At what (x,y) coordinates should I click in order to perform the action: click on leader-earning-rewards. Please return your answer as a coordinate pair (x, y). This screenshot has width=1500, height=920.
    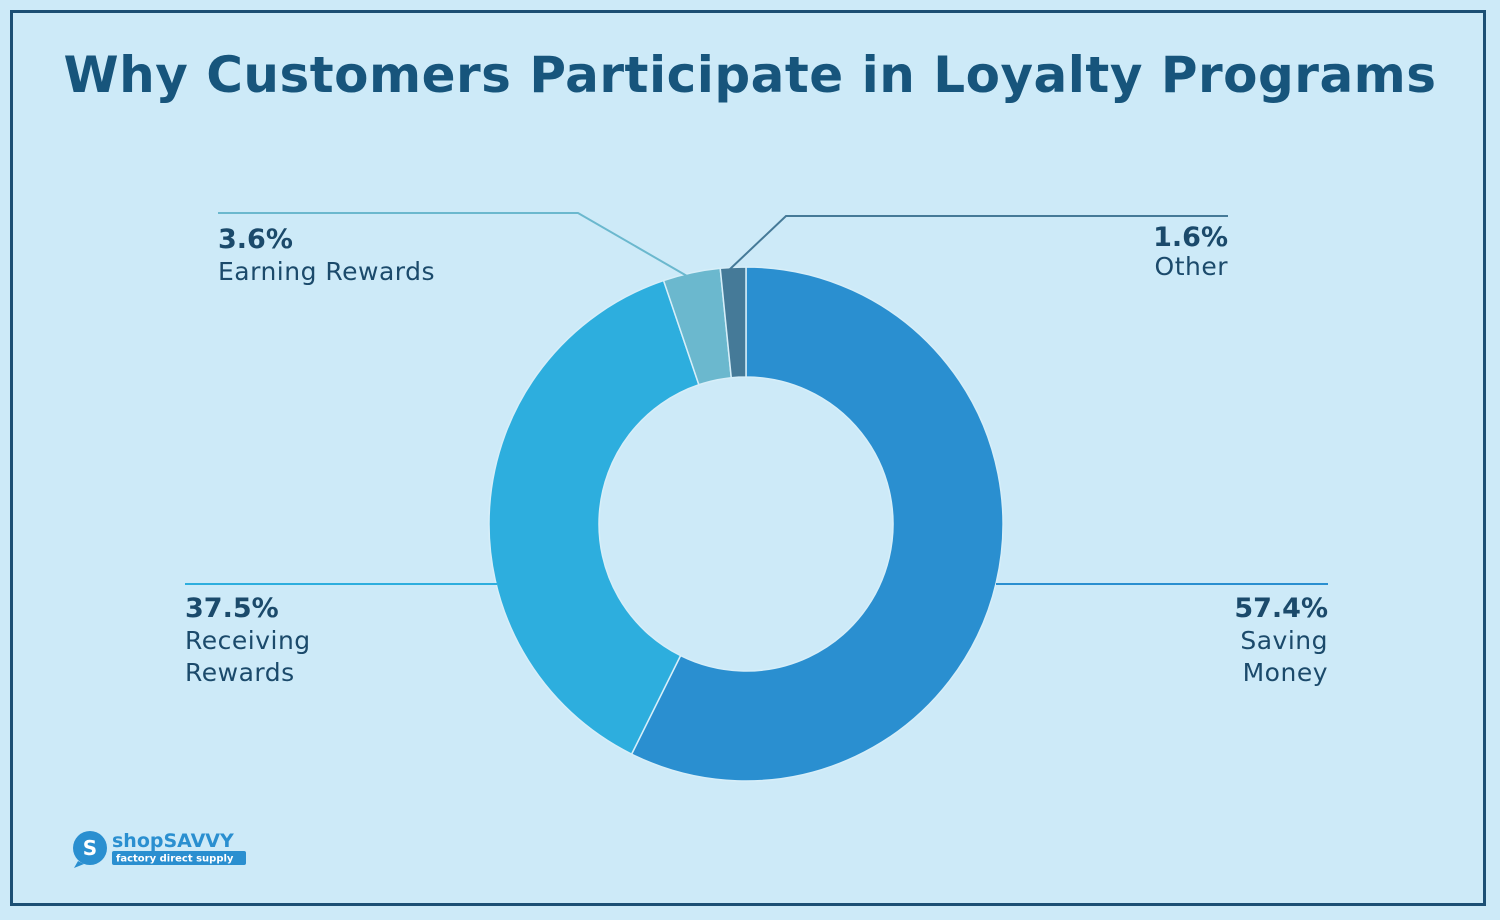
    Looking at the image, I should click on (453, 244).